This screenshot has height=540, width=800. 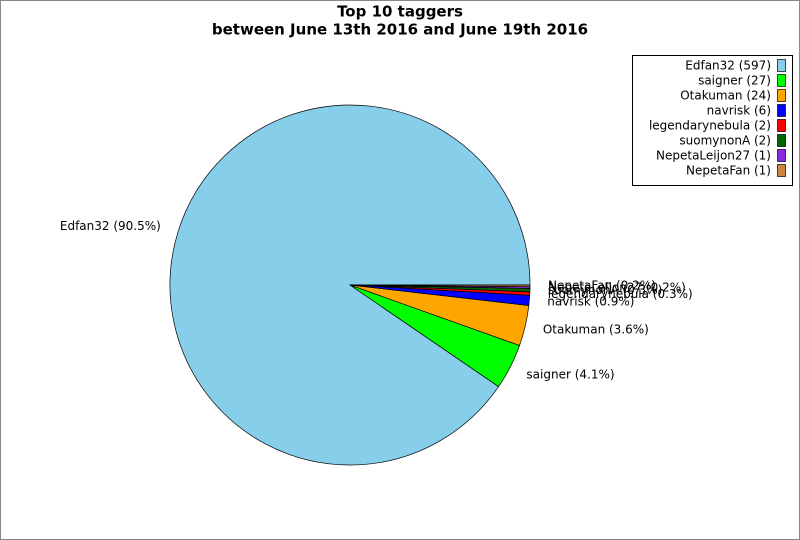 What do you see at coordinates (596, 329) in the screenshot?
I see `slice-label: Otakuman (3.6%)` at bounding box center [596, 329].